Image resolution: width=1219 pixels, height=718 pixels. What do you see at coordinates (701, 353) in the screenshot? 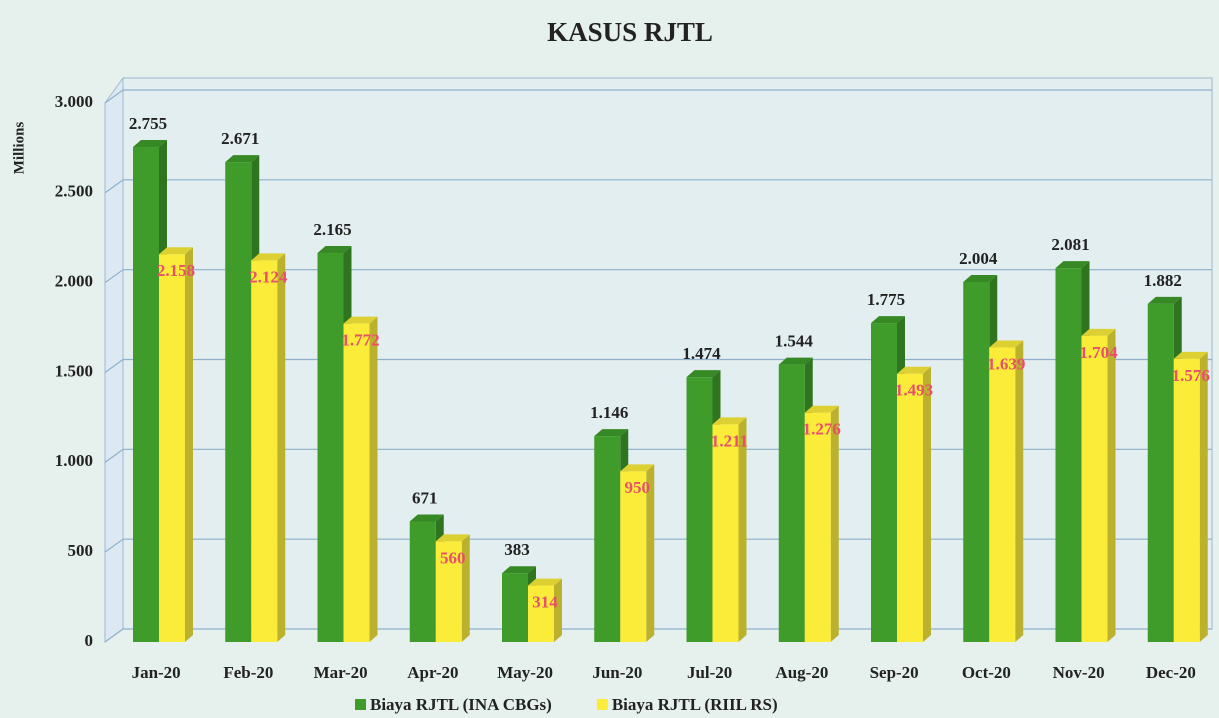
I see `value-label: 1.474` at bounding box center [701, 353].